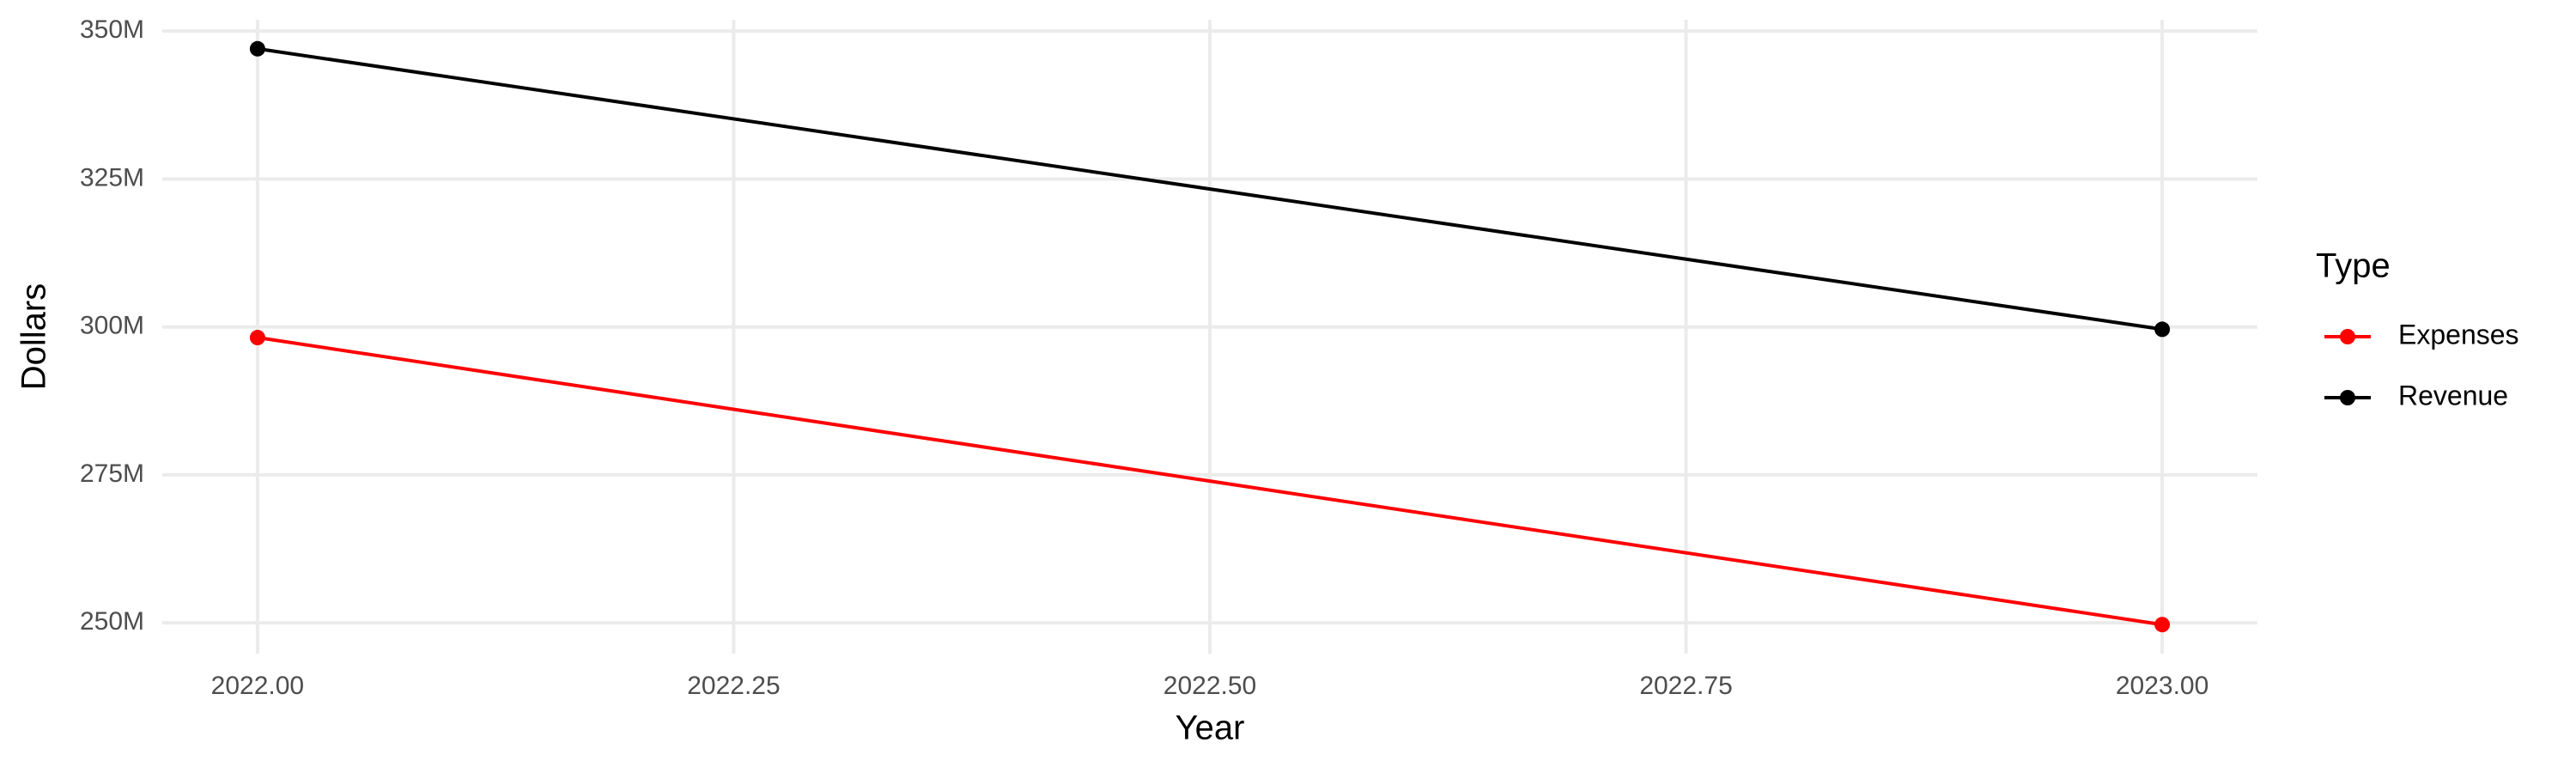 The width and height of the screenshot is (2576, 773). What do you see at coordinates (733, 686) in the screenshot?
I see `x-tick-label: 2022.25` at bounding box center [733, 686].